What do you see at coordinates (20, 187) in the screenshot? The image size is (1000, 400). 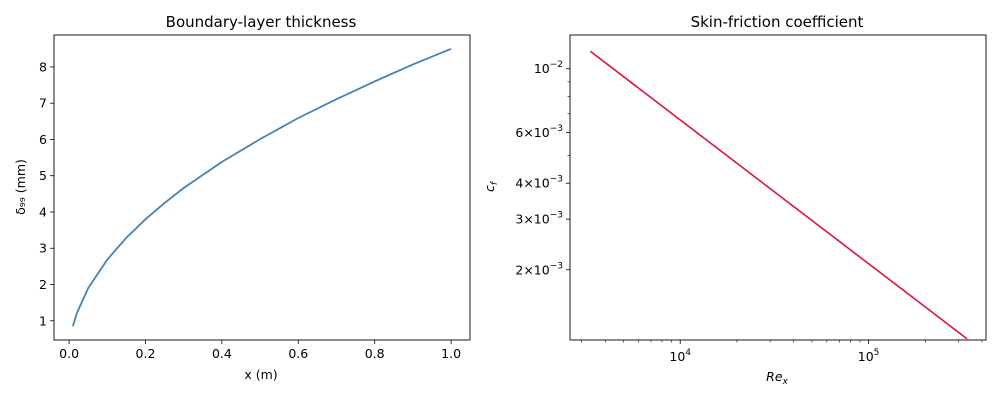 I see `y-axis-label: δ₉₉ (mm)` at bounding box center [20, 187].